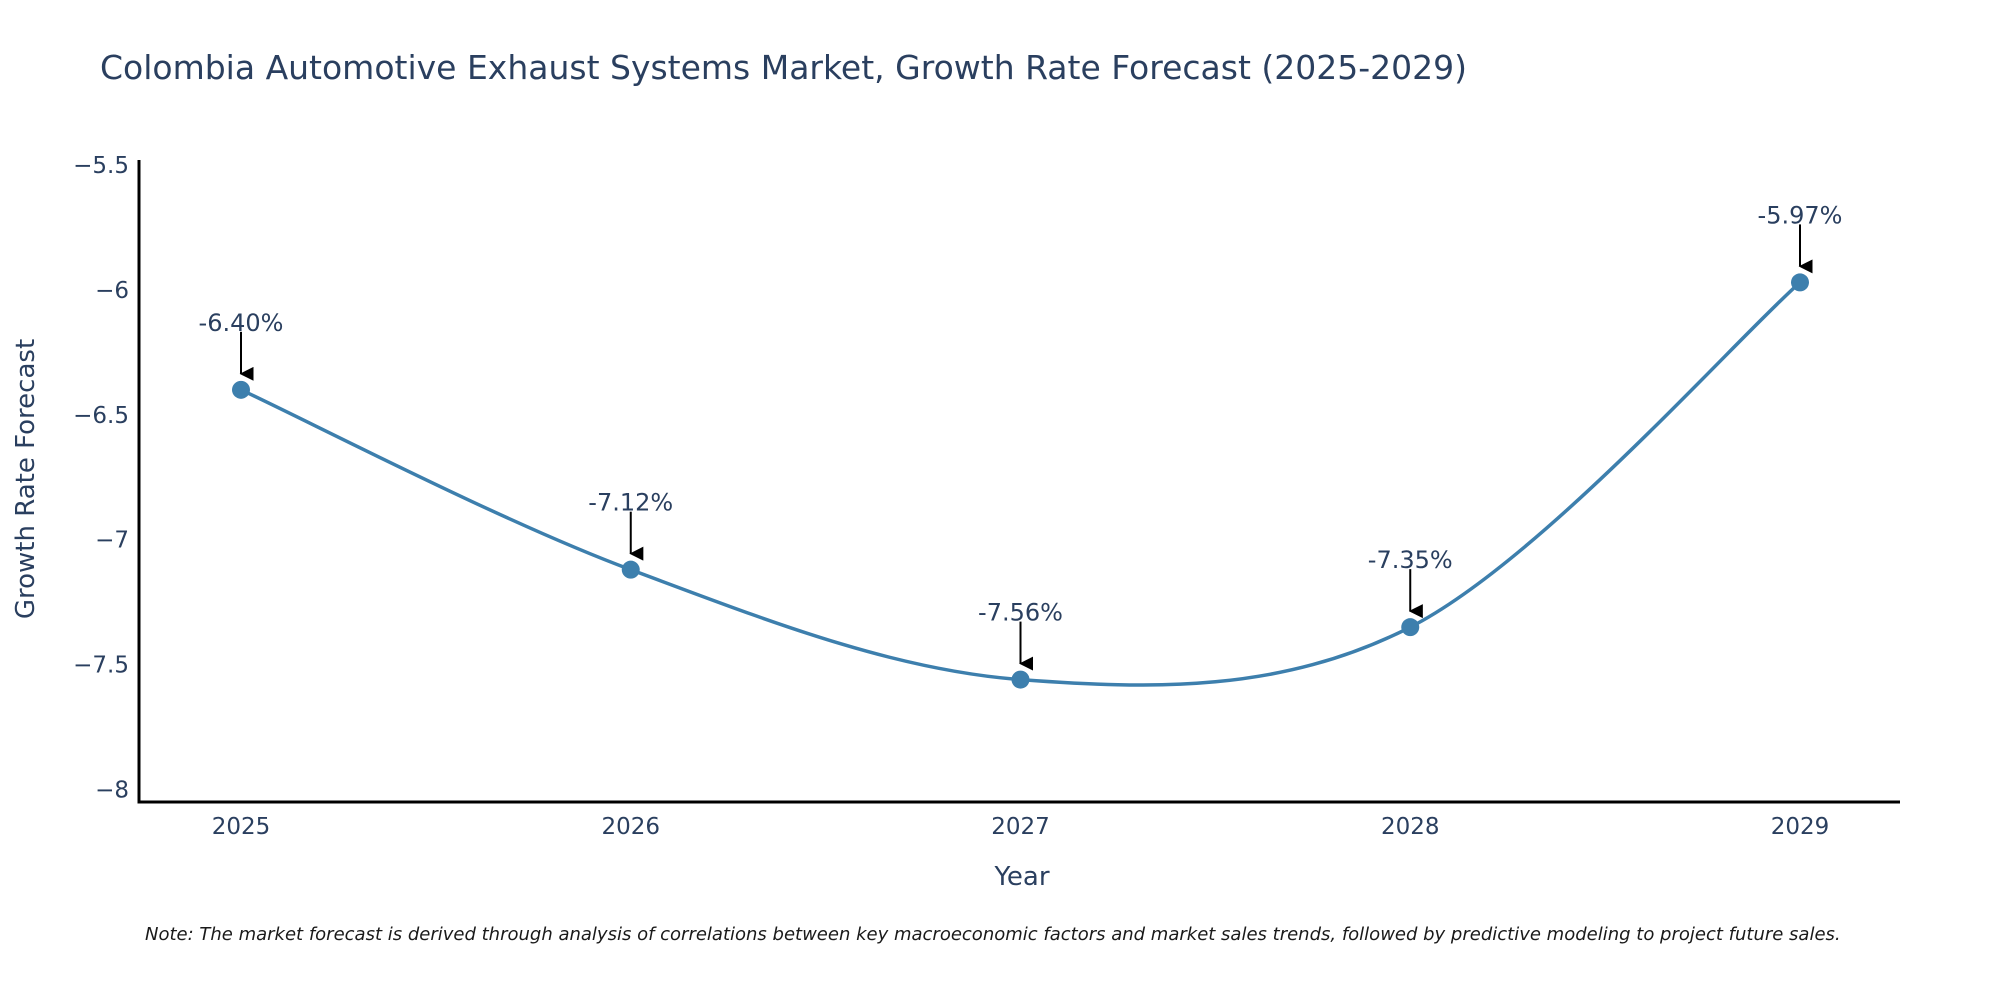  Describe the element at coordinates (101, 478) in the screenshot. I see `y-axis-ticks: −5.5 −6 −6.5 −7 −7.5 −8` at that location.